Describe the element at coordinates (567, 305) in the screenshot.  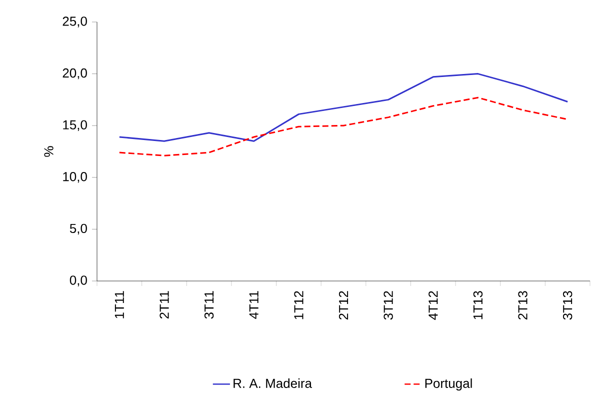
I see `x-tick-label: 3T13` at that location.